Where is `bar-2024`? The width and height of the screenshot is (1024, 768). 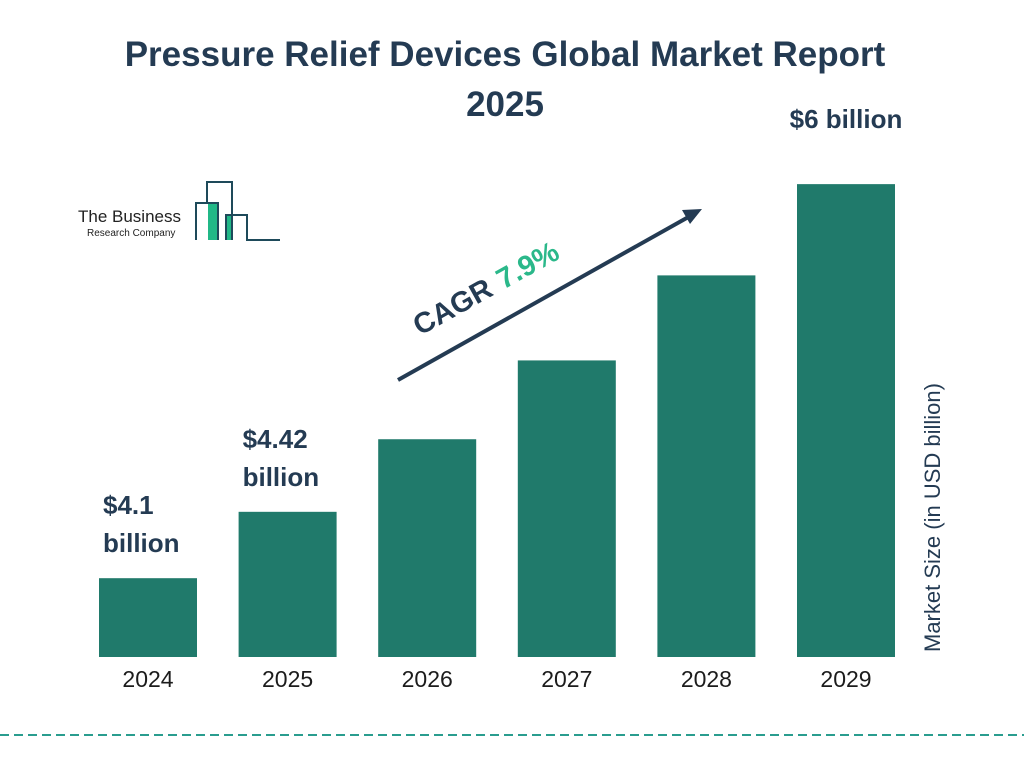 bar-2024 is located at coordinates (148, 617).